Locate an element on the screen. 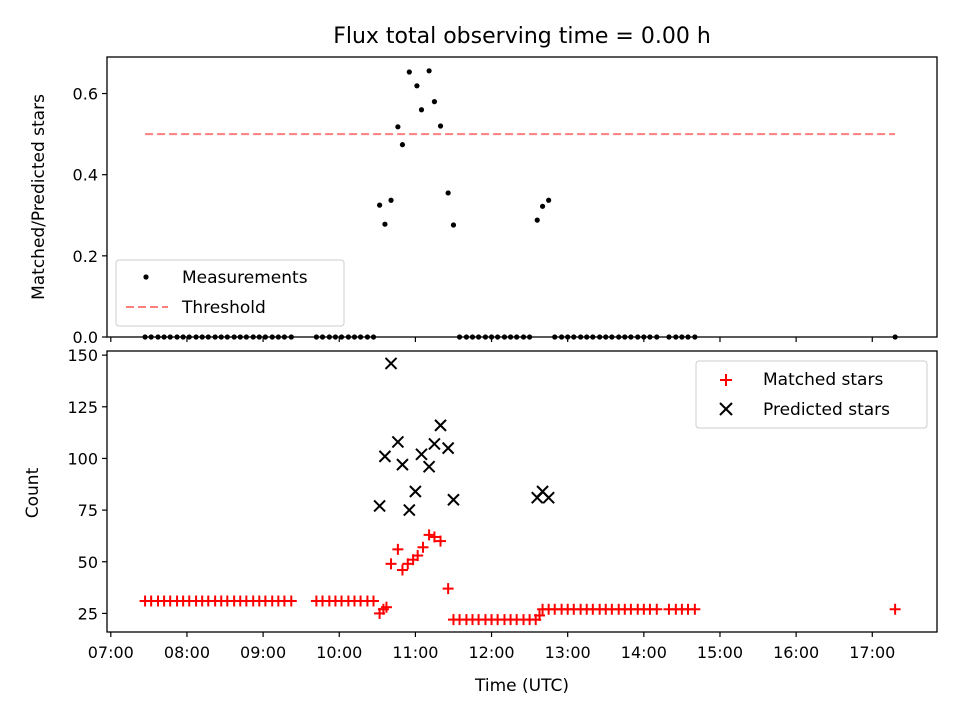  y-tick-label: 25 is located at coordinates (88, 613).